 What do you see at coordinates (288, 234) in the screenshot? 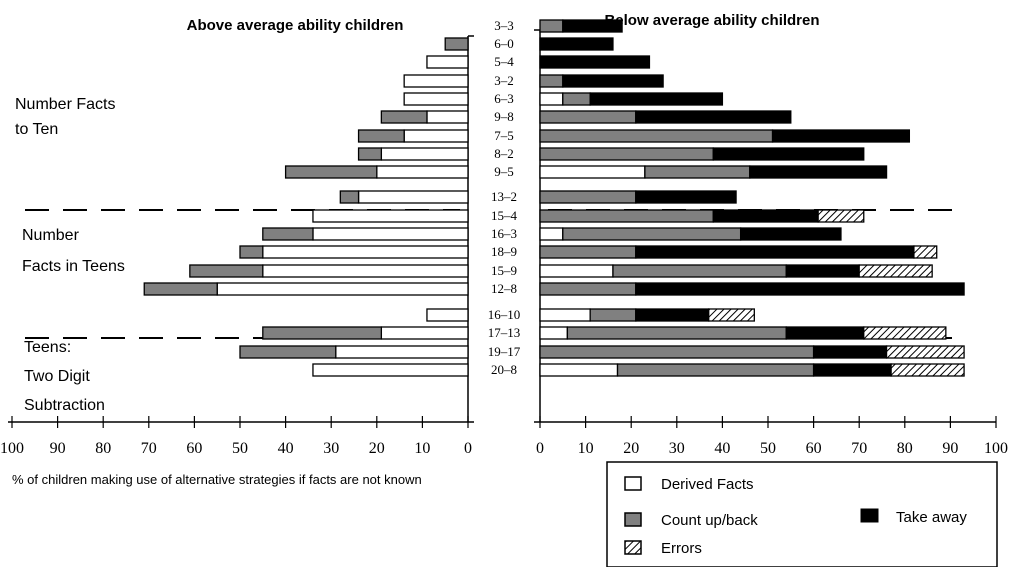
I see `above-bar-16-3-count` at bounding box center [288, 234].